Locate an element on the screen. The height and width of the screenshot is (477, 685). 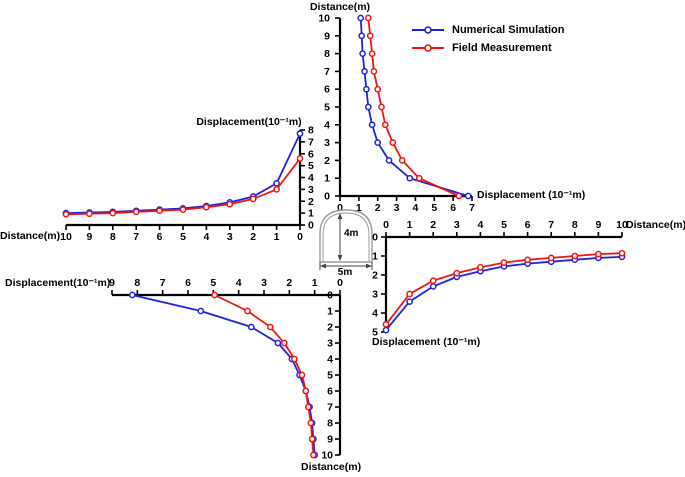
left-panel-distance-axis-label: Distance(m) is located at coordinates (30, 236).